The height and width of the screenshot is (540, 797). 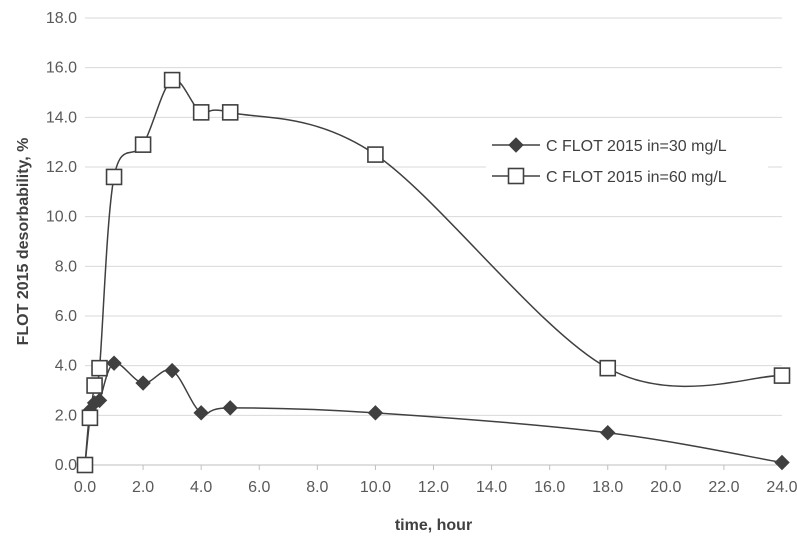 I want to click on x-tick-label: 20.0, so click(x=665, y=487).